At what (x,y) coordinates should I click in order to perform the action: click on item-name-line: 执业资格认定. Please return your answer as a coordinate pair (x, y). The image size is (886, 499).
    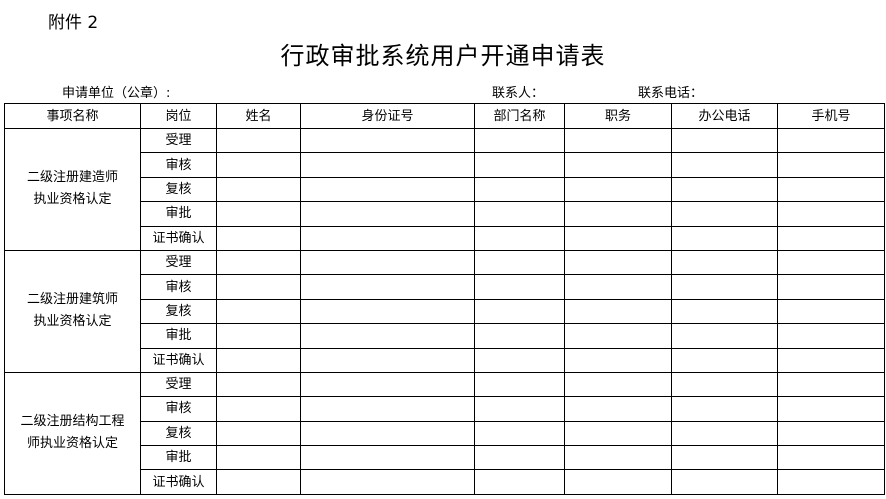
    Looking at the image, I should click on (72, 322).